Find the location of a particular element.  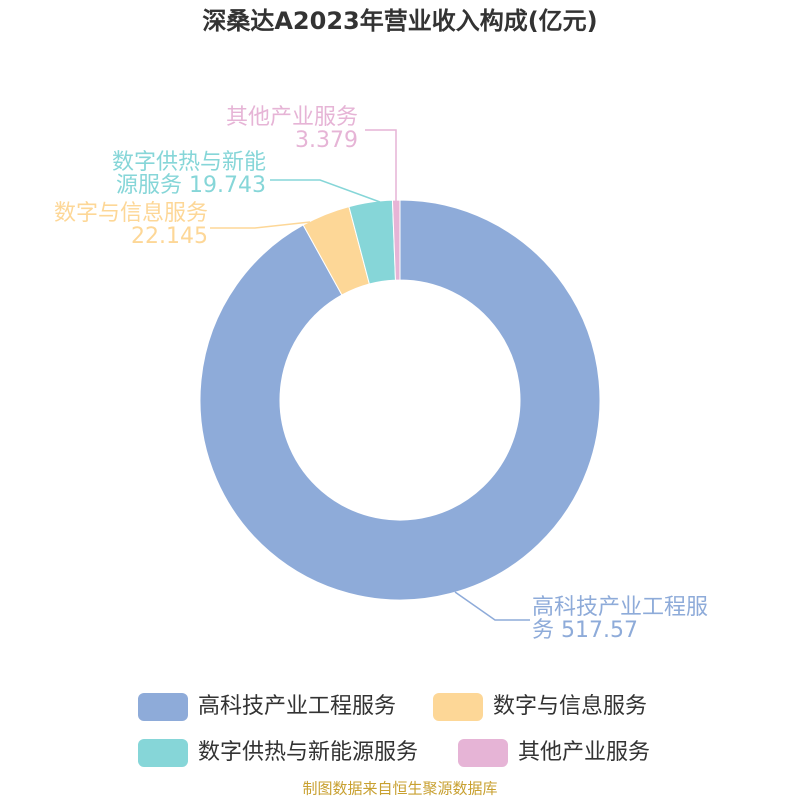

pie-slice is located at coordinates (396, 240).